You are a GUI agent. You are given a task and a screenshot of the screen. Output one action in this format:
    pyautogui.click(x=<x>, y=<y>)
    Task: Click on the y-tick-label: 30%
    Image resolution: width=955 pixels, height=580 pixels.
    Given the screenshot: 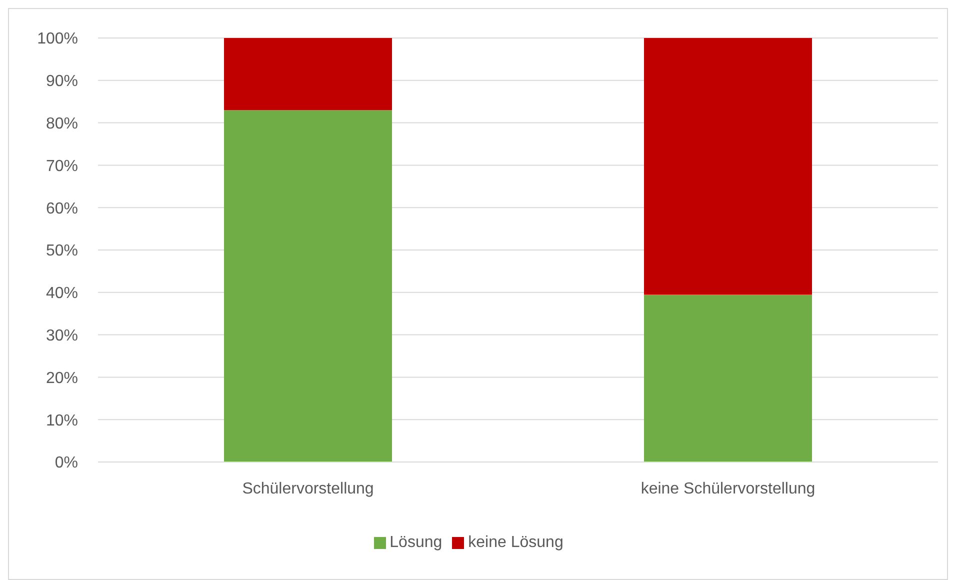 What is the action you would take?
    pyautogui.click(x=62, y=335)
    